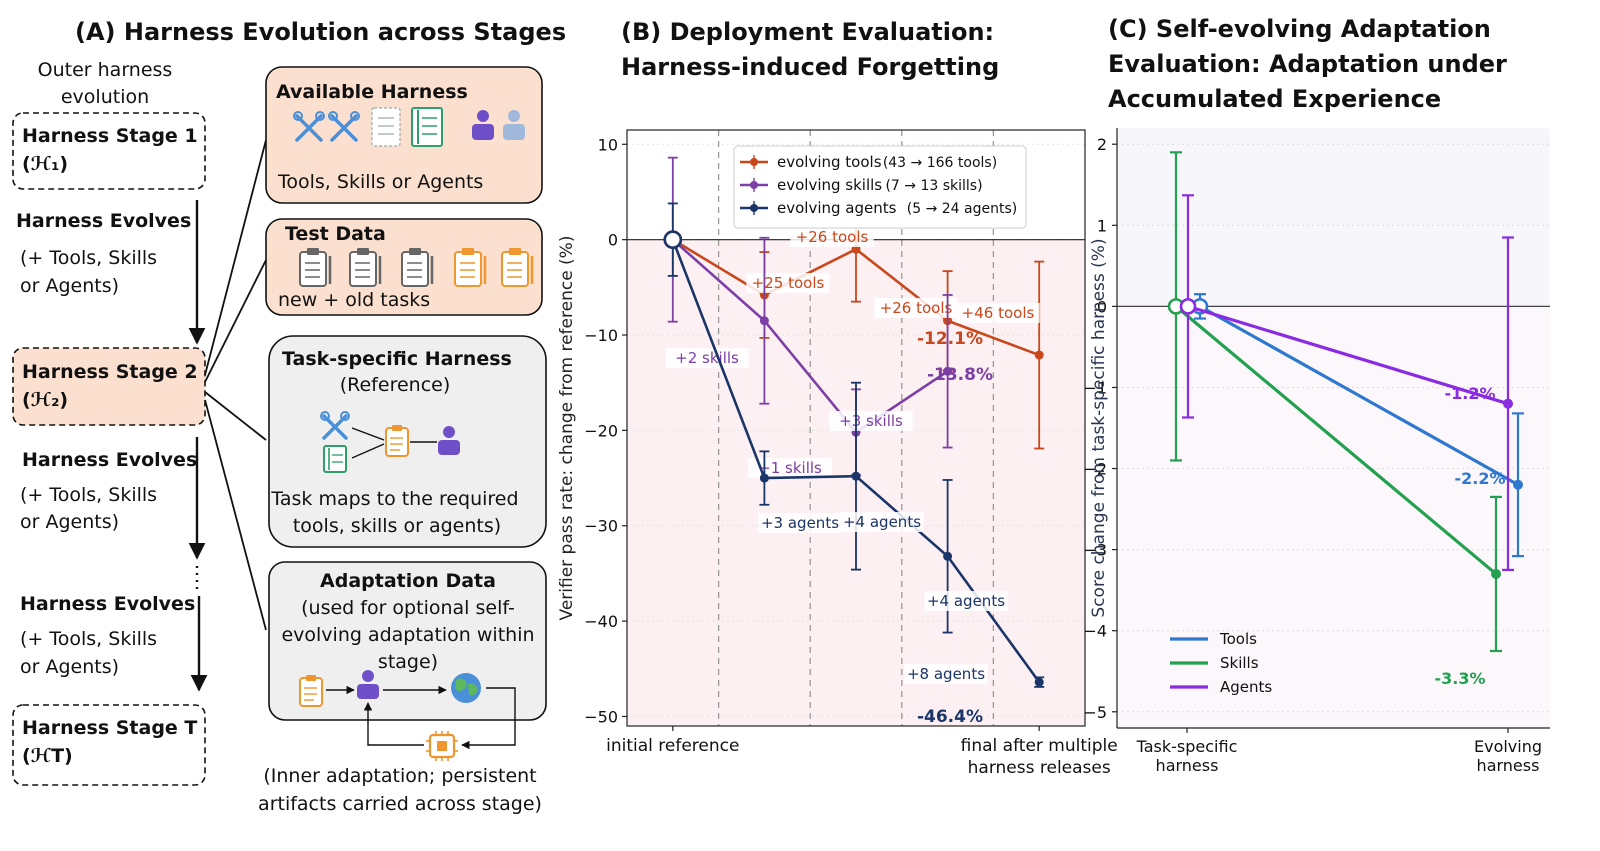 This screenshot has height=851, width=1600. I want to click on y-tick-label: −50, so click(601, 716).